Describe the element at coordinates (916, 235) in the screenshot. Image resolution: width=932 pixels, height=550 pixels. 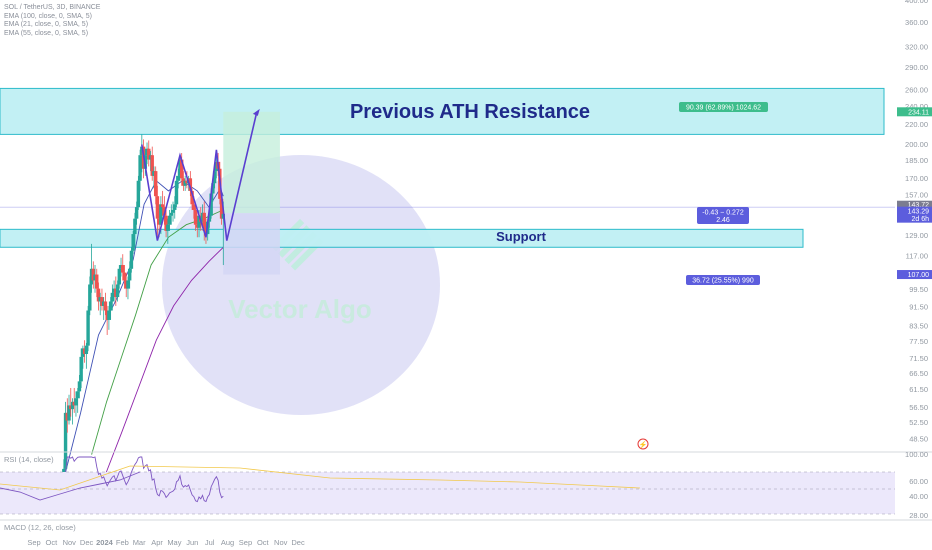
I see `price-tick-label: 129.00` at that location.